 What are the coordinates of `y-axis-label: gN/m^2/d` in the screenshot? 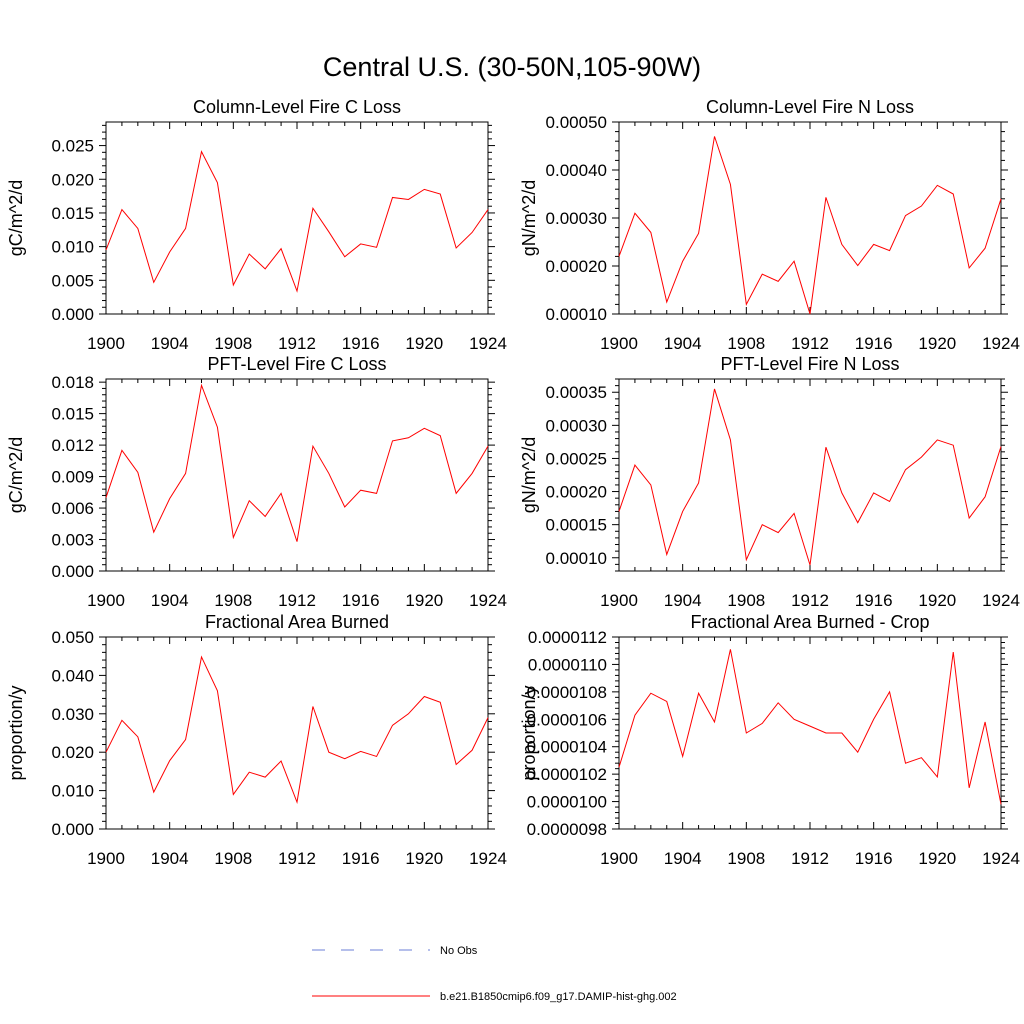 It's located at (529, 218).